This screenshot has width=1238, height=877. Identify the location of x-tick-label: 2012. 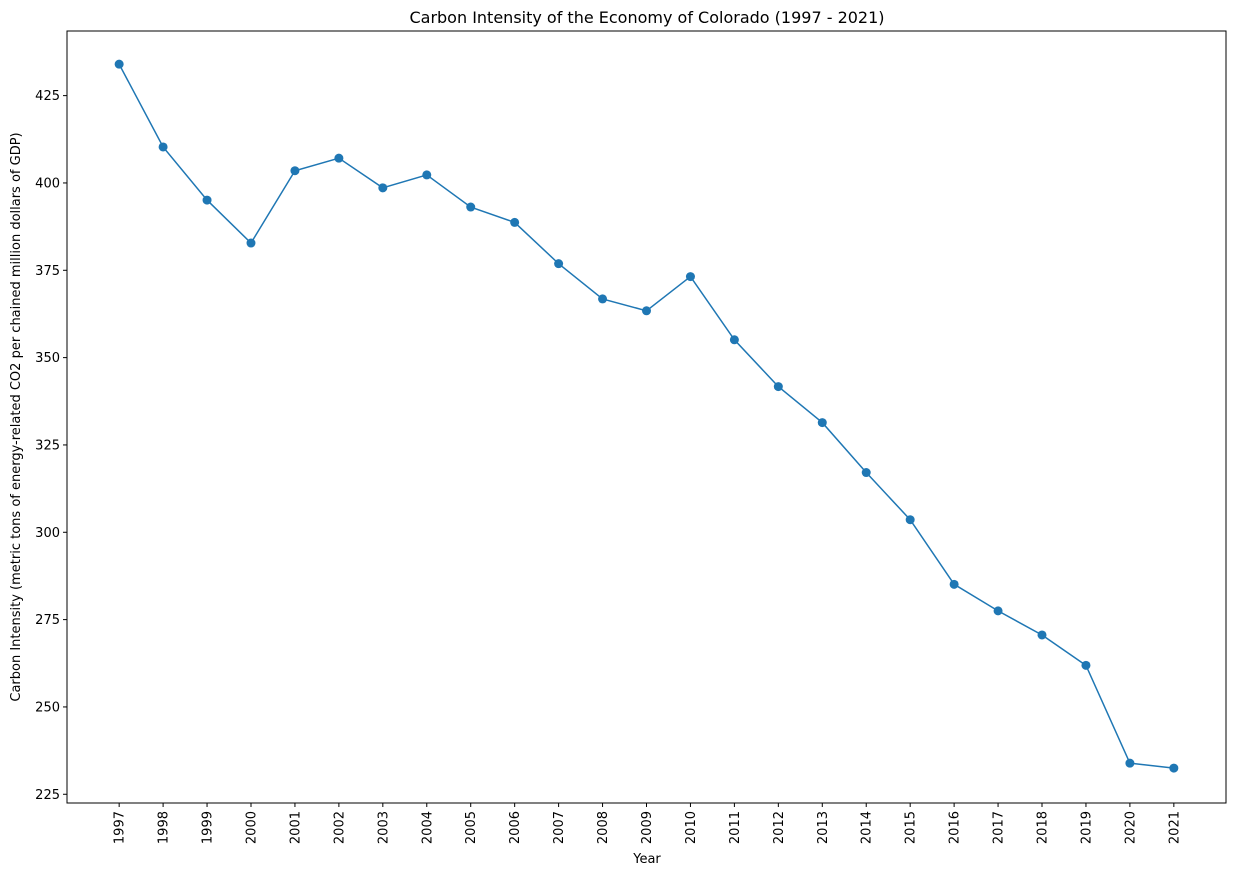
(779, 827).